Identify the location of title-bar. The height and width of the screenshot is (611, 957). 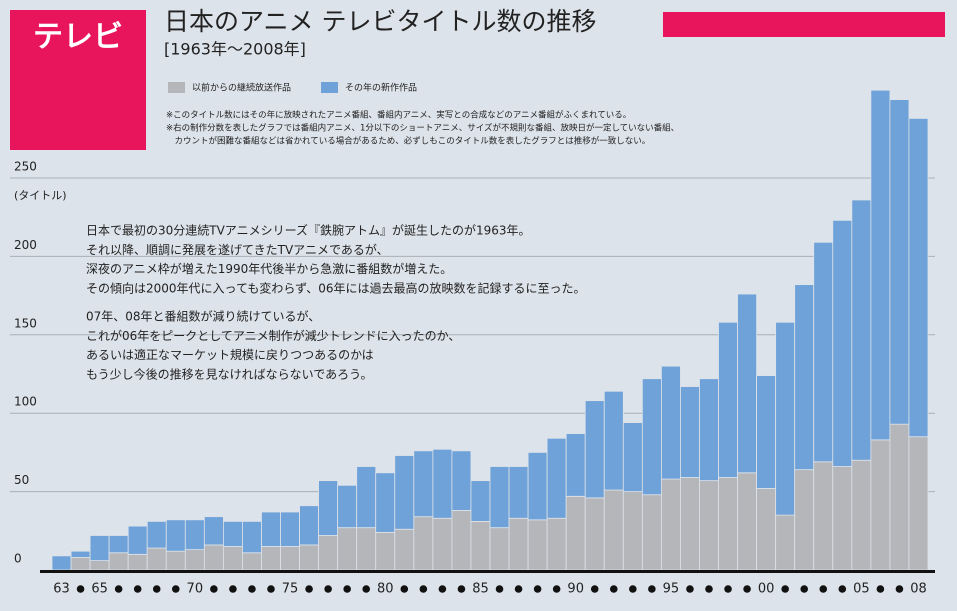
(804, 24).